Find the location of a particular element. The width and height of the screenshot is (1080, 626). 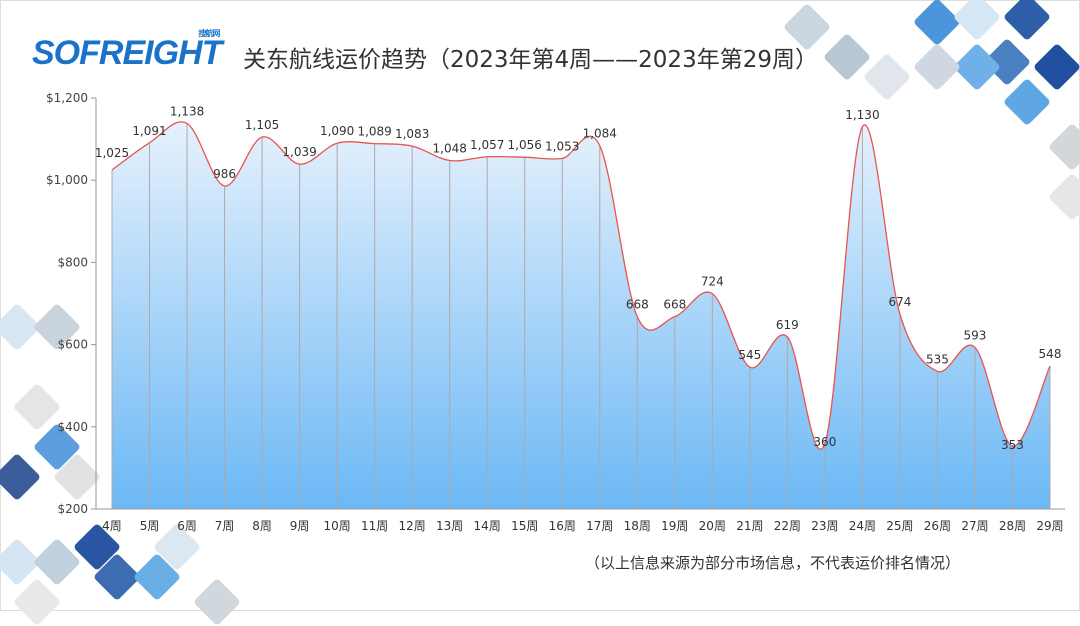

data-label: 1,138 is located at coordinates (187, 111).